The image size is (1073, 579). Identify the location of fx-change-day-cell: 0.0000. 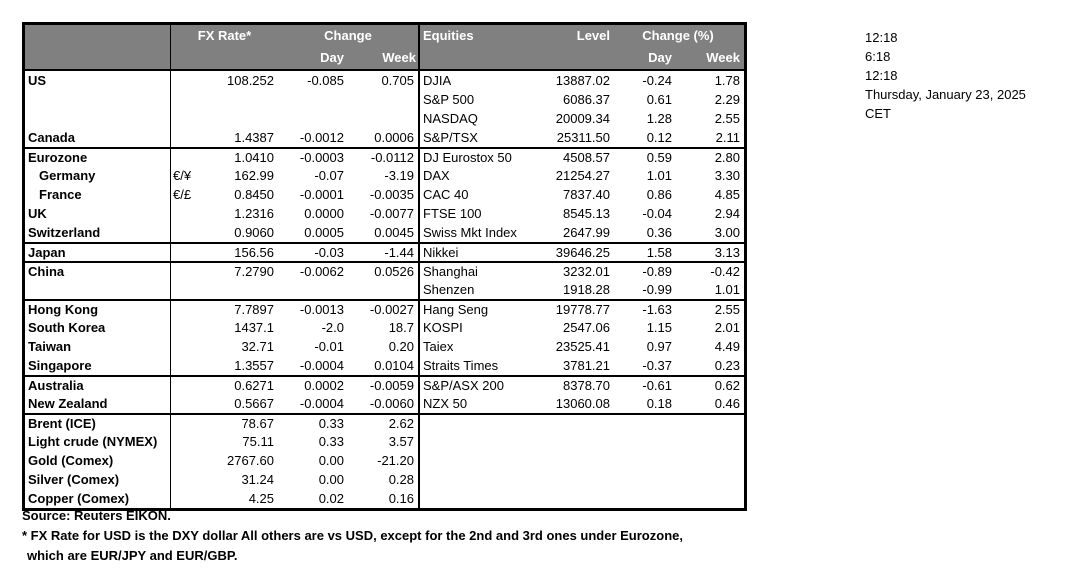
(324, 213).